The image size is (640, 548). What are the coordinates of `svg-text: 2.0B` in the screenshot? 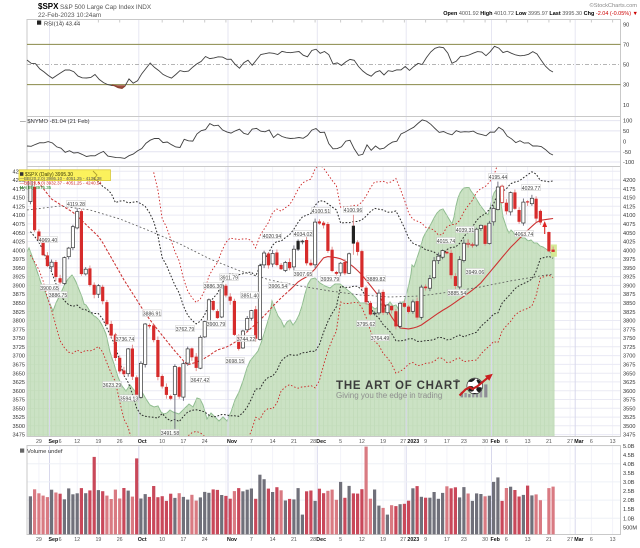 It's located at (629, 501).